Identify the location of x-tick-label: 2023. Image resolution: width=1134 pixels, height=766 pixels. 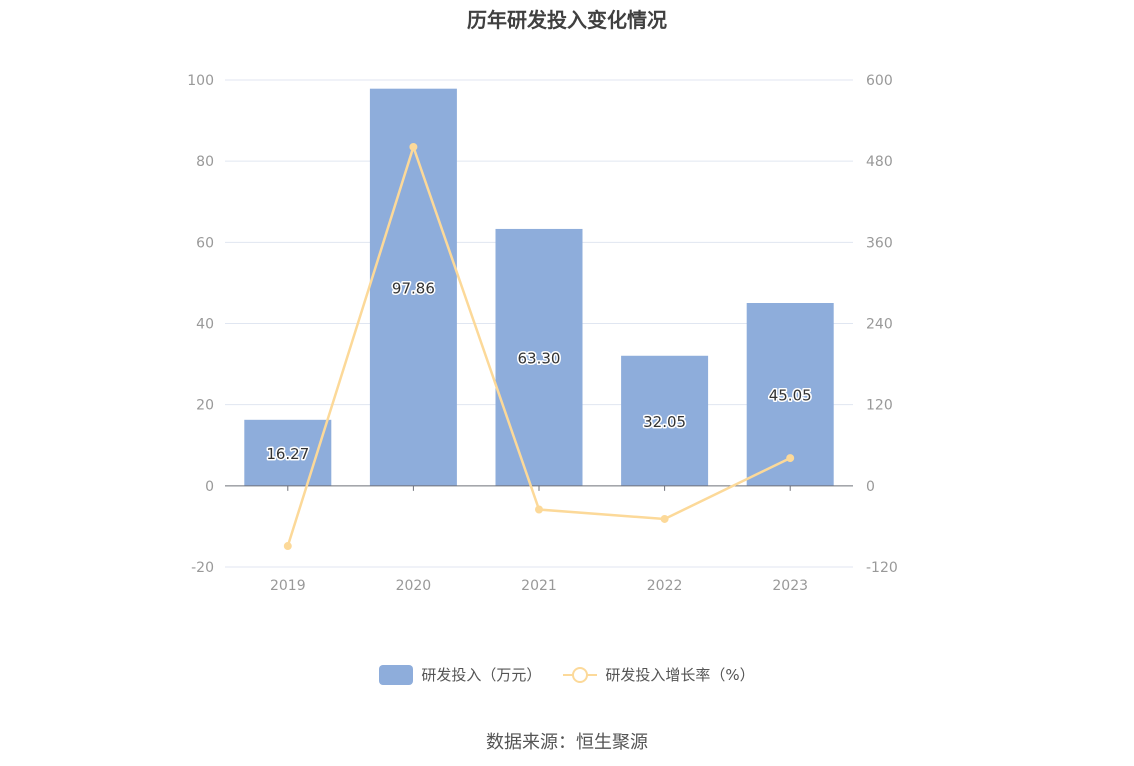
(790, 586).